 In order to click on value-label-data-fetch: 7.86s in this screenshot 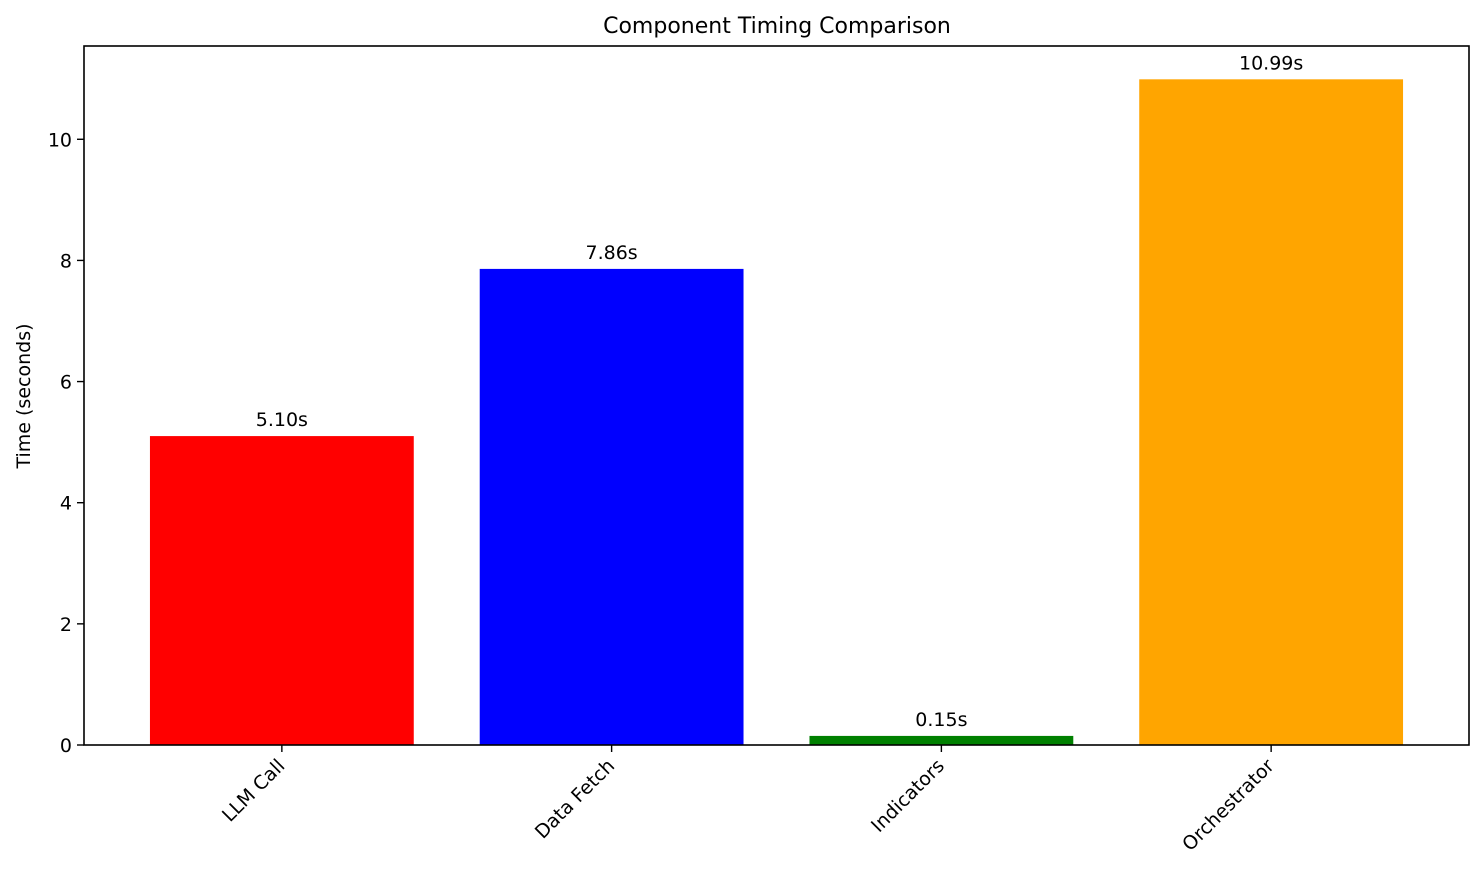, I will do `click(612, 253)`.